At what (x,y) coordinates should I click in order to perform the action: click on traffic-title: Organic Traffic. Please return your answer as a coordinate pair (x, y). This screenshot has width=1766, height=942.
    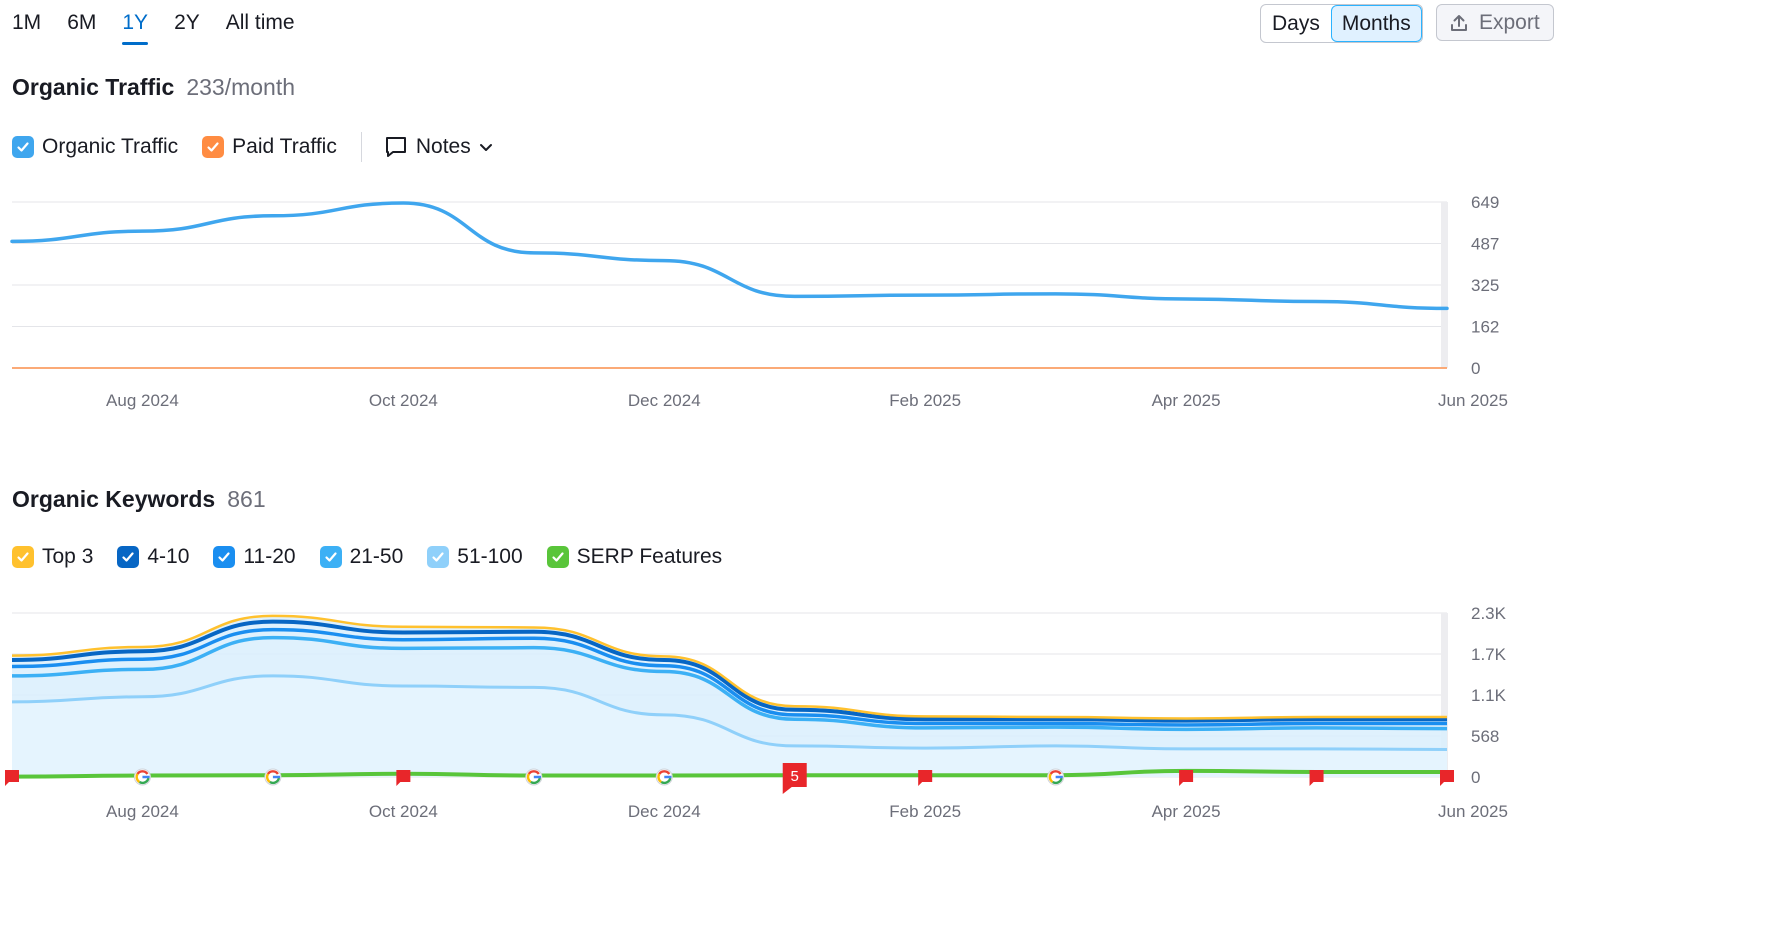
    Looking at the image, I should click on (93, 87).